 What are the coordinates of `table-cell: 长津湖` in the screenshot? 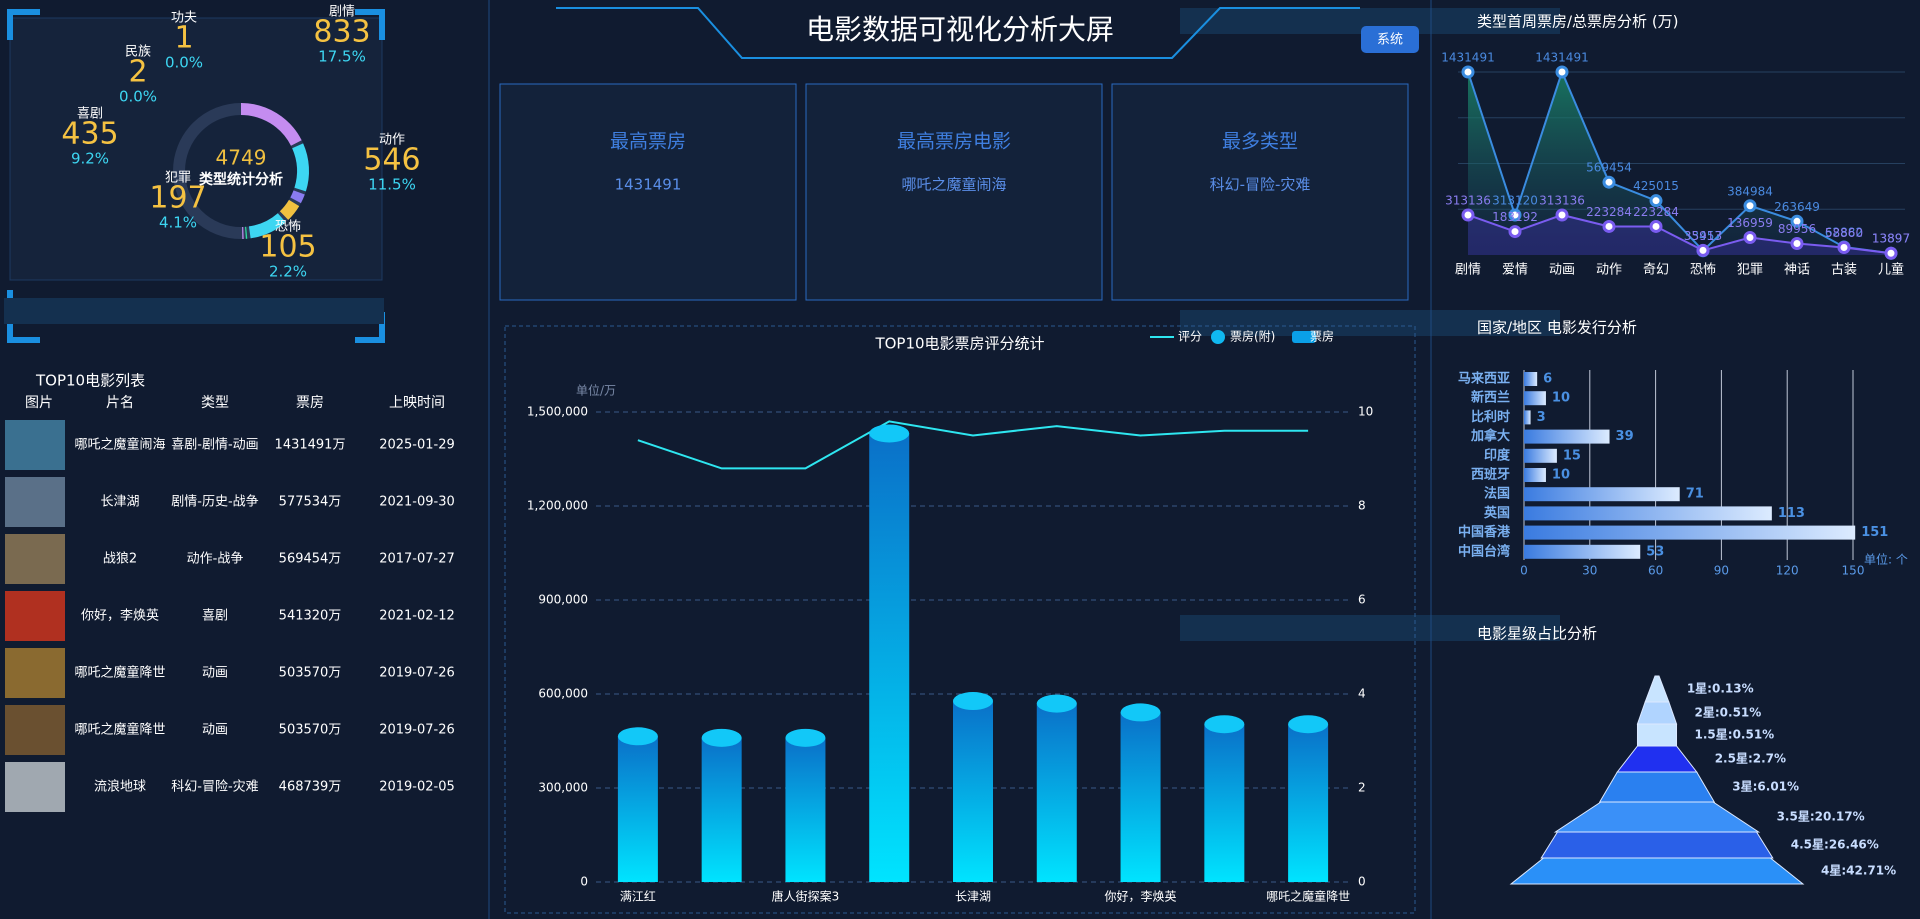 It's located at (119, 502).